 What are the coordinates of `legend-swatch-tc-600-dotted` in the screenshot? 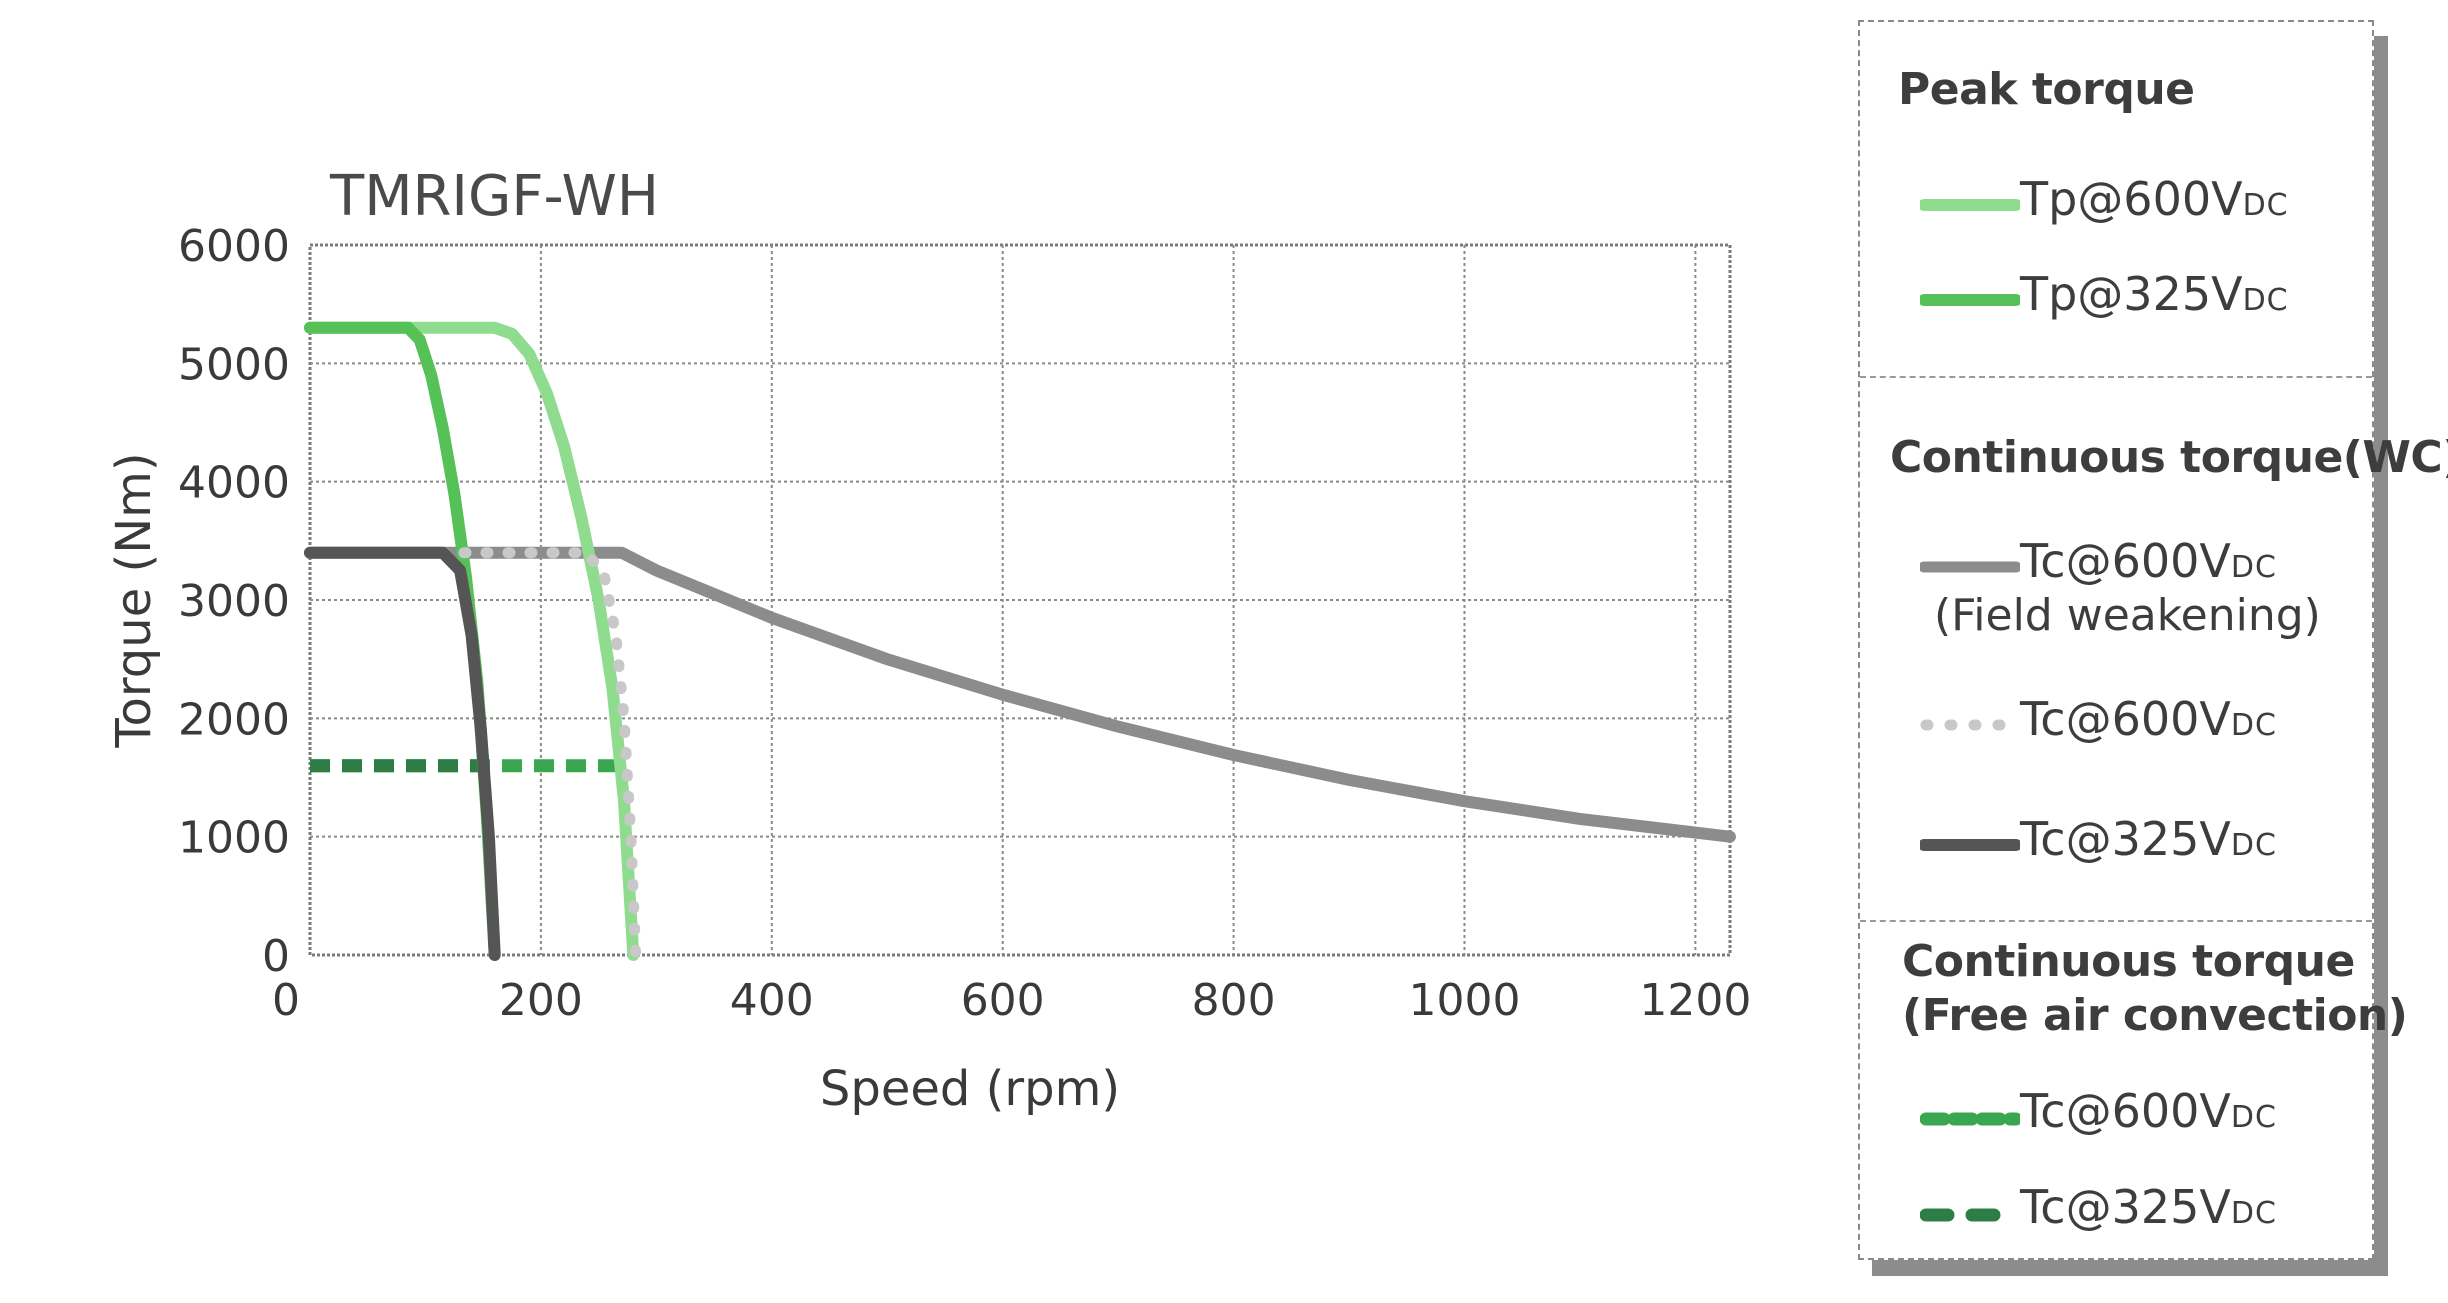 It's located at (1970, 725).